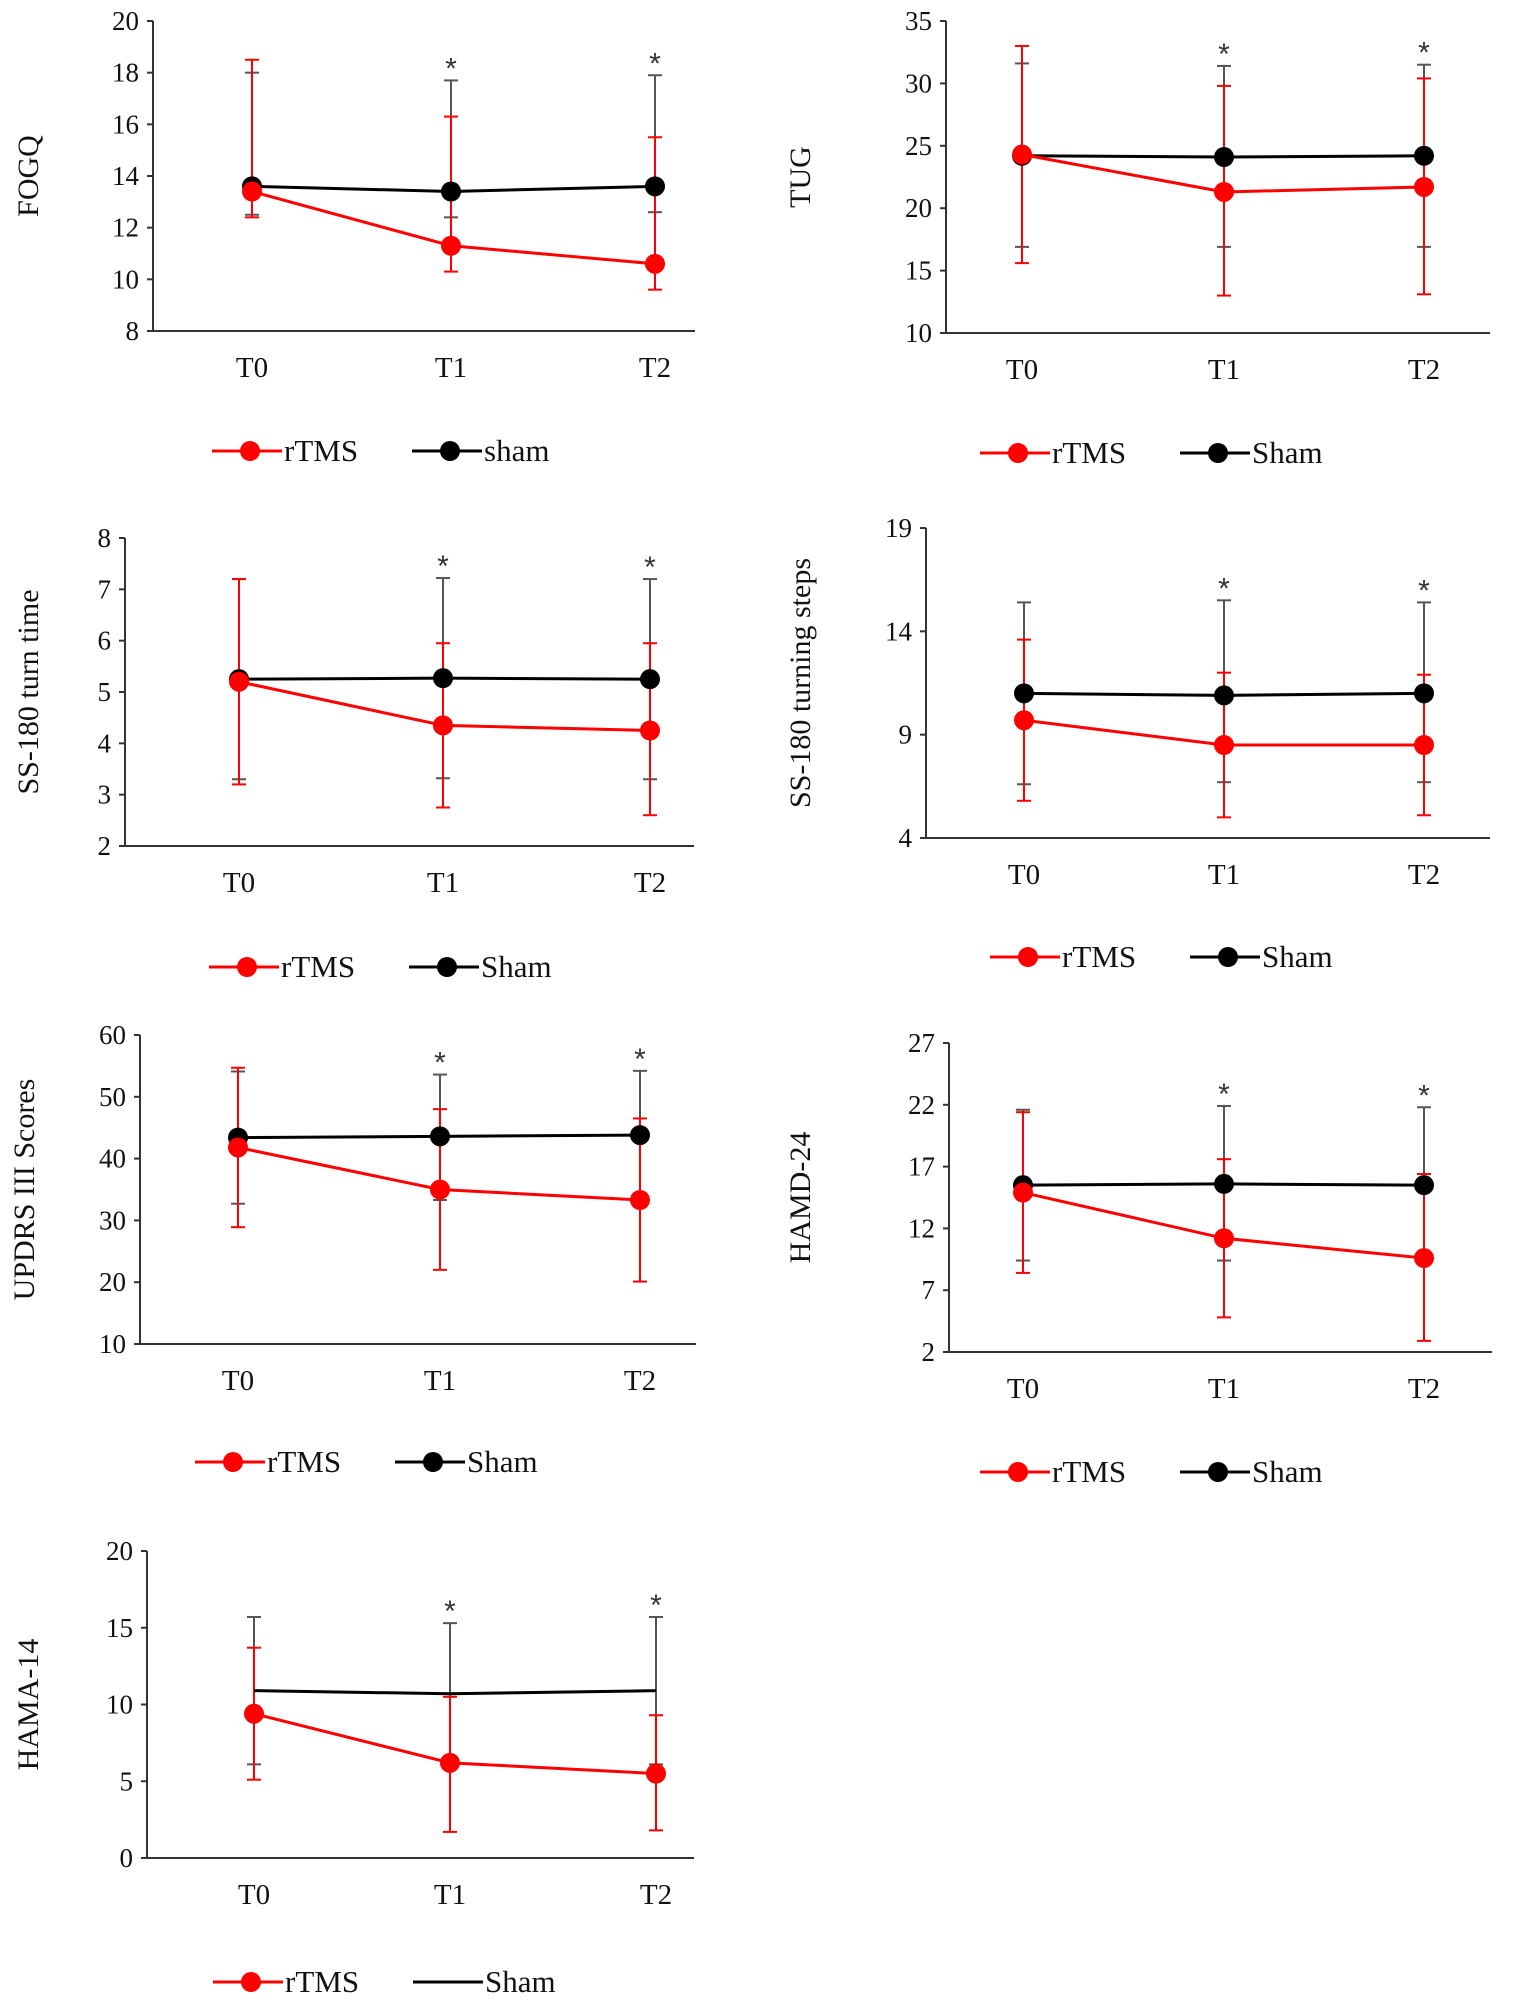 The width and height of the screenshot is (1535, 2003). What do you see at coordinates (516, 450) in the screenshot?
I see `legend-label: sham` at bounding box center [516, 450].